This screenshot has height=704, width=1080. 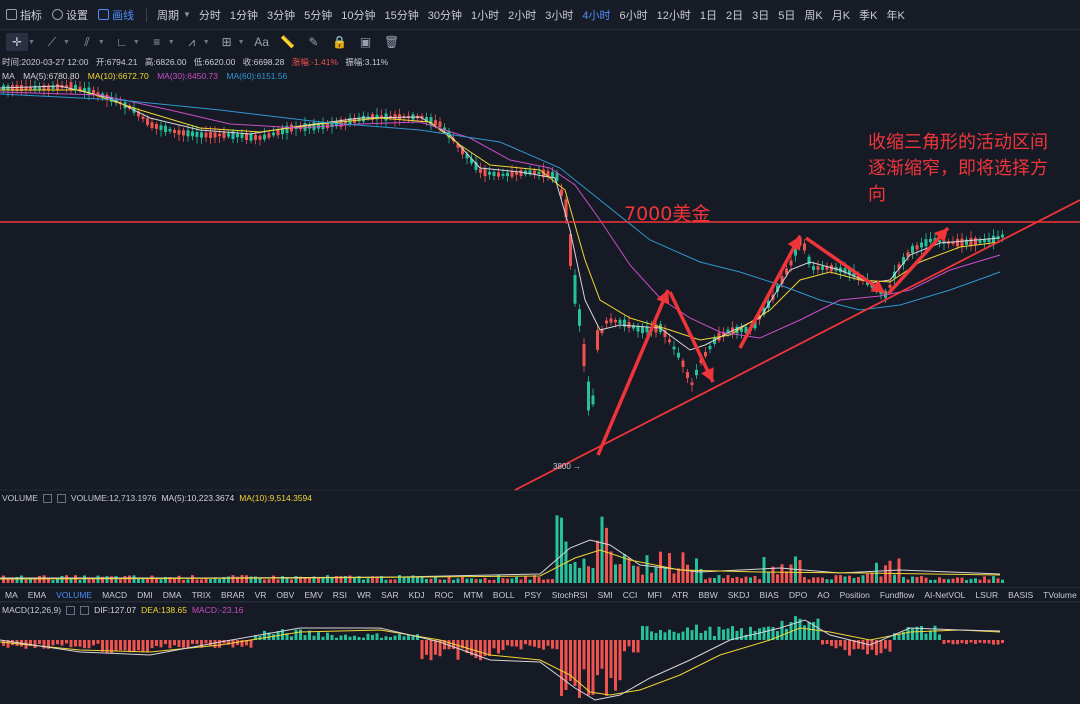 I want to click on indicator-tab: MFI, so click(x=654, y=594).